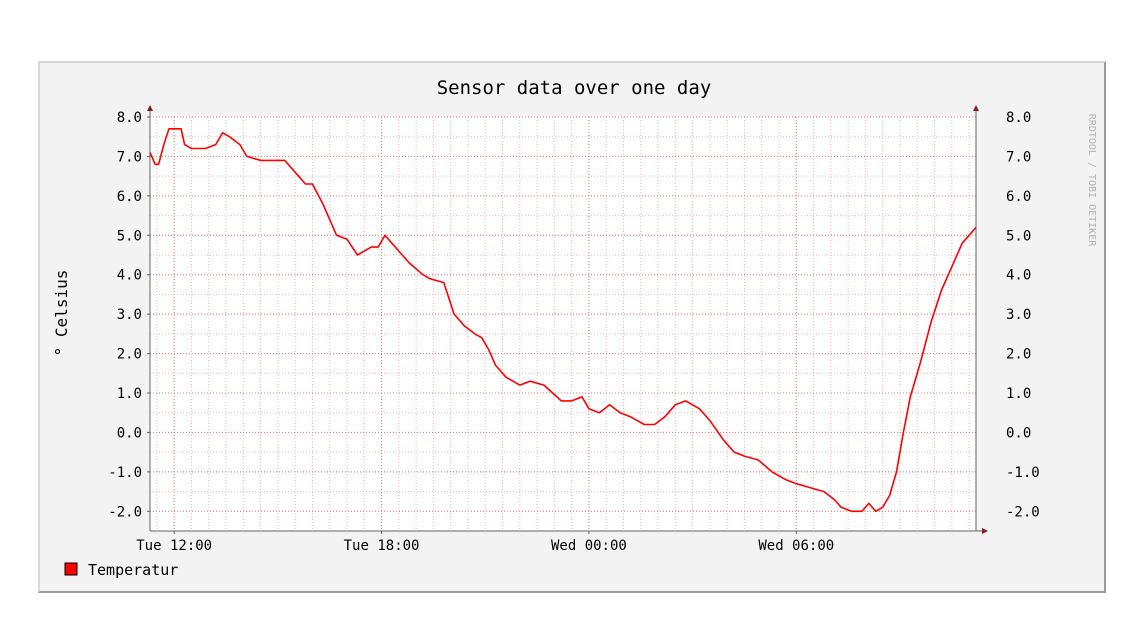 Image resolution: width=1136 pixels, height=640 pixels. I want to click on y-tick-labels-left: -2.0 -1.0 0.0 1.0 2.0 3.0 4.0 5.0 6.0 7.0 8.0, so click(125, 315).